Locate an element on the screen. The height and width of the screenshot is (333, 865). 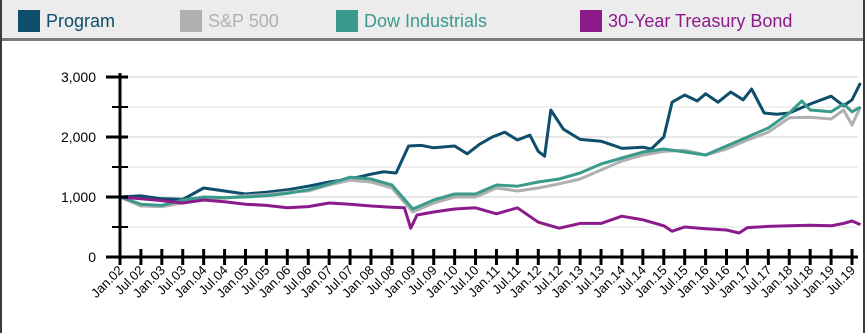
legend-swatch-dow is located at coordinates (347, 21).